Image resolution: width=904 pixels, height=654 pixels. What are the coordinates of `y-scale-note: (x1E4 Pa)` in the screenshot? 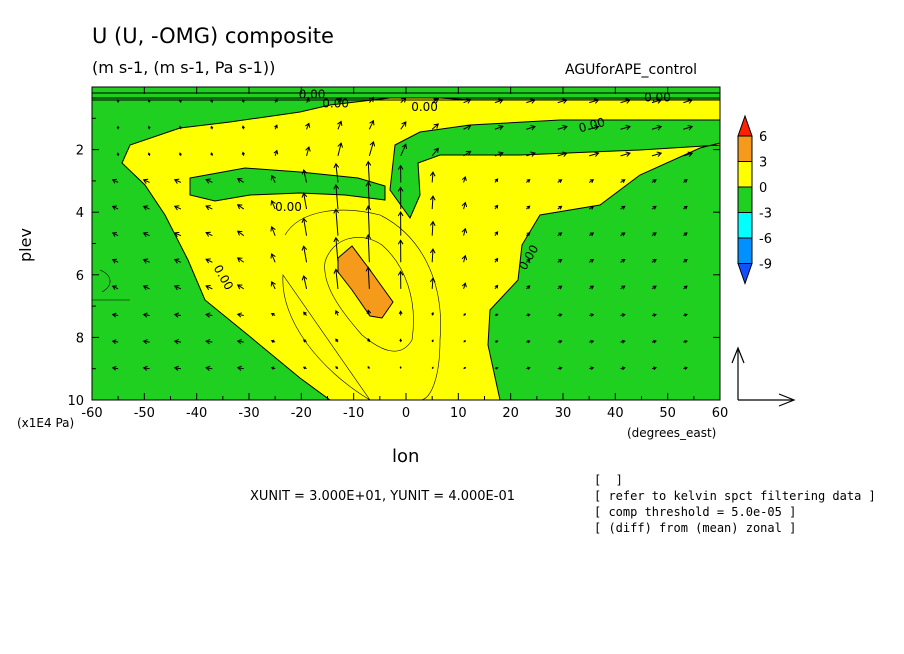 It's located at (46, 423).